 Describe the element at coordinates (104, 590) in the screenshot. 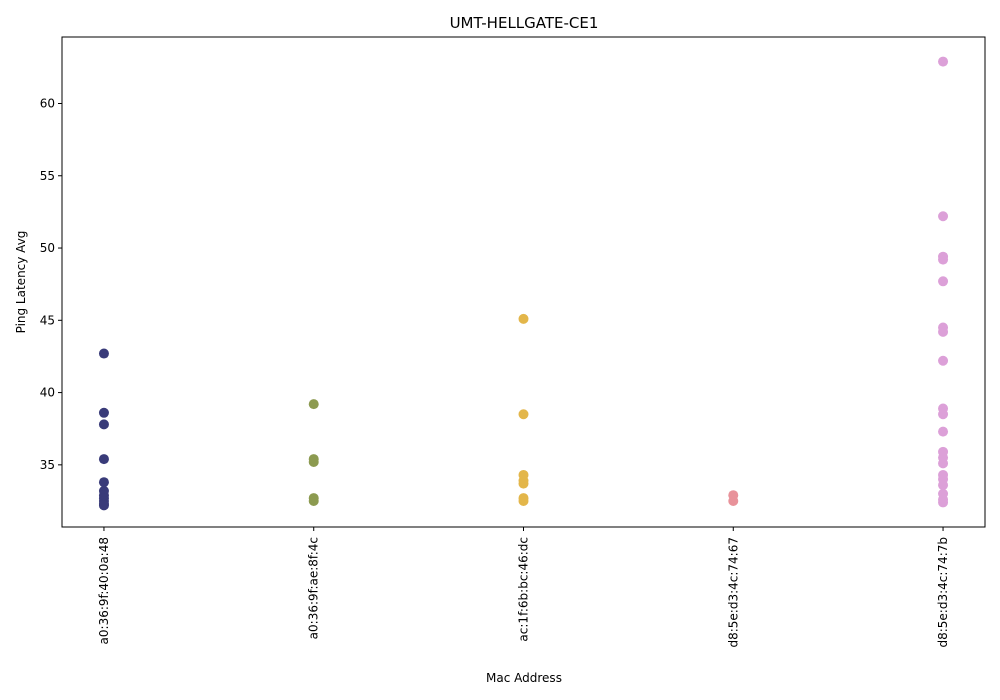

I see `x-tick-label: a0:36:9f:40:0a:48` at that location.